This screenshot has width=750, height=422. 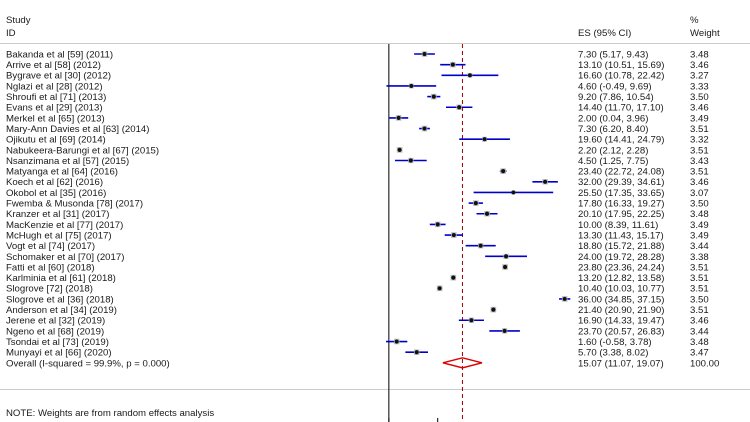 What do you see at coordinates (18, 20) in the screenshot?
I see `header-study: Study` at bounding box center [18, 20].